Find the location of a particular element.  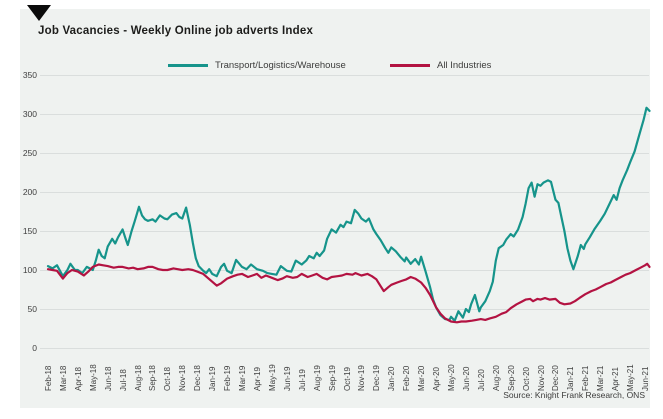

legend-item-all-industries: All Industries is located at coordinates (441, 65).